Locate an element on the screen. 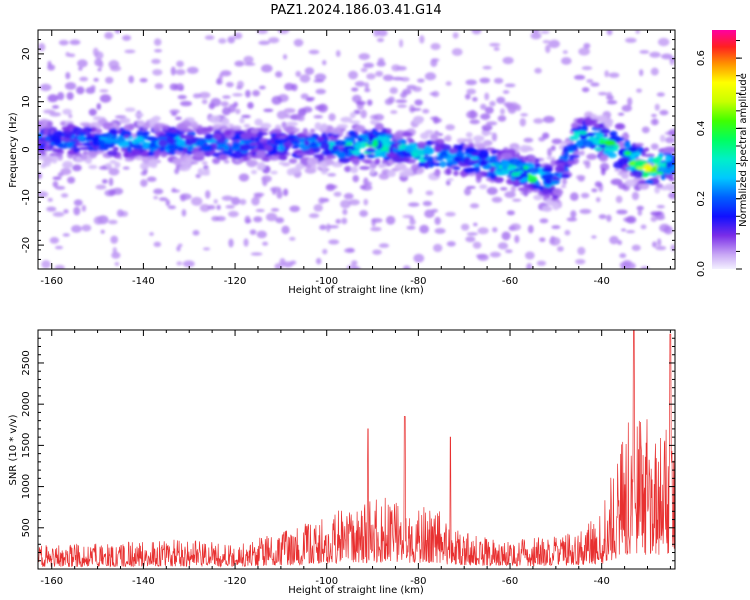 The height and width of the screenshot is (600, 750). snr-x-tick-label: -100 is located at coordinates (326, 581).